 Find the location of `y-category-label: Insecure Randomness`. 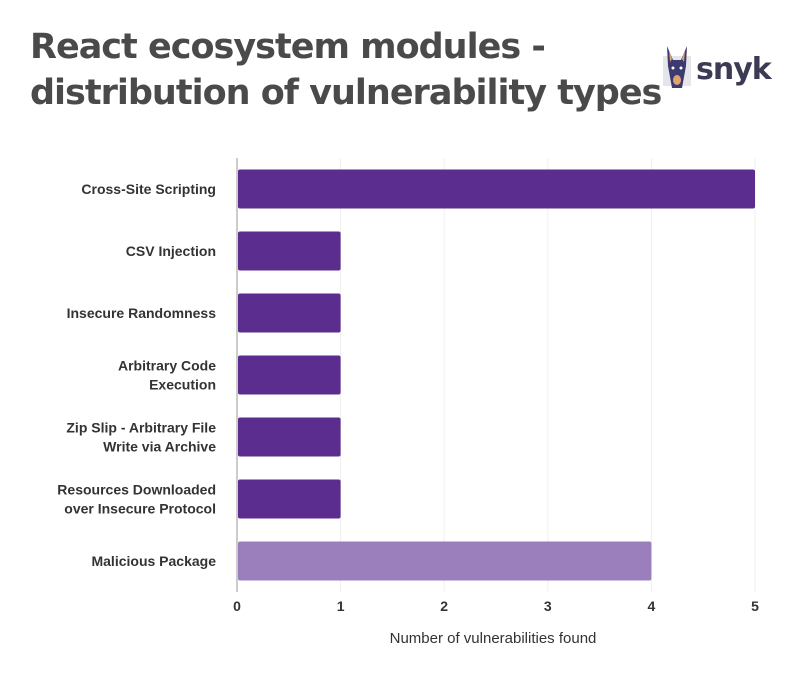

y-category-label: Insecure Randomness is located at coordinates (142, 313).